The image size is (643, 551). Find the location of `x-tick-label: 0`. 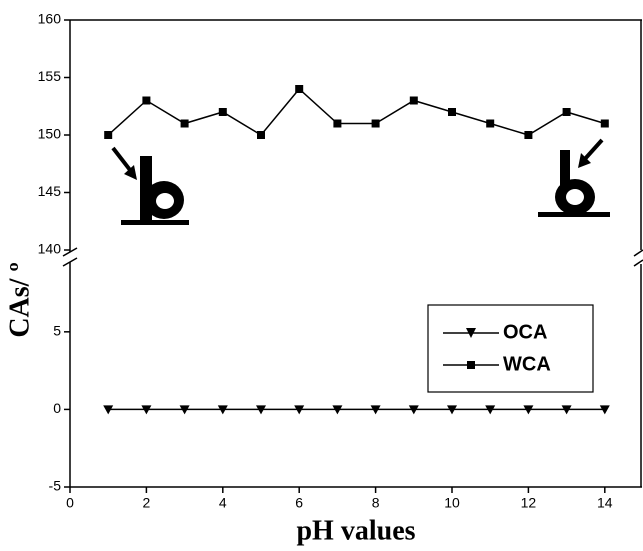

x-tick-label: 0 is located at coordinates (70, 503).